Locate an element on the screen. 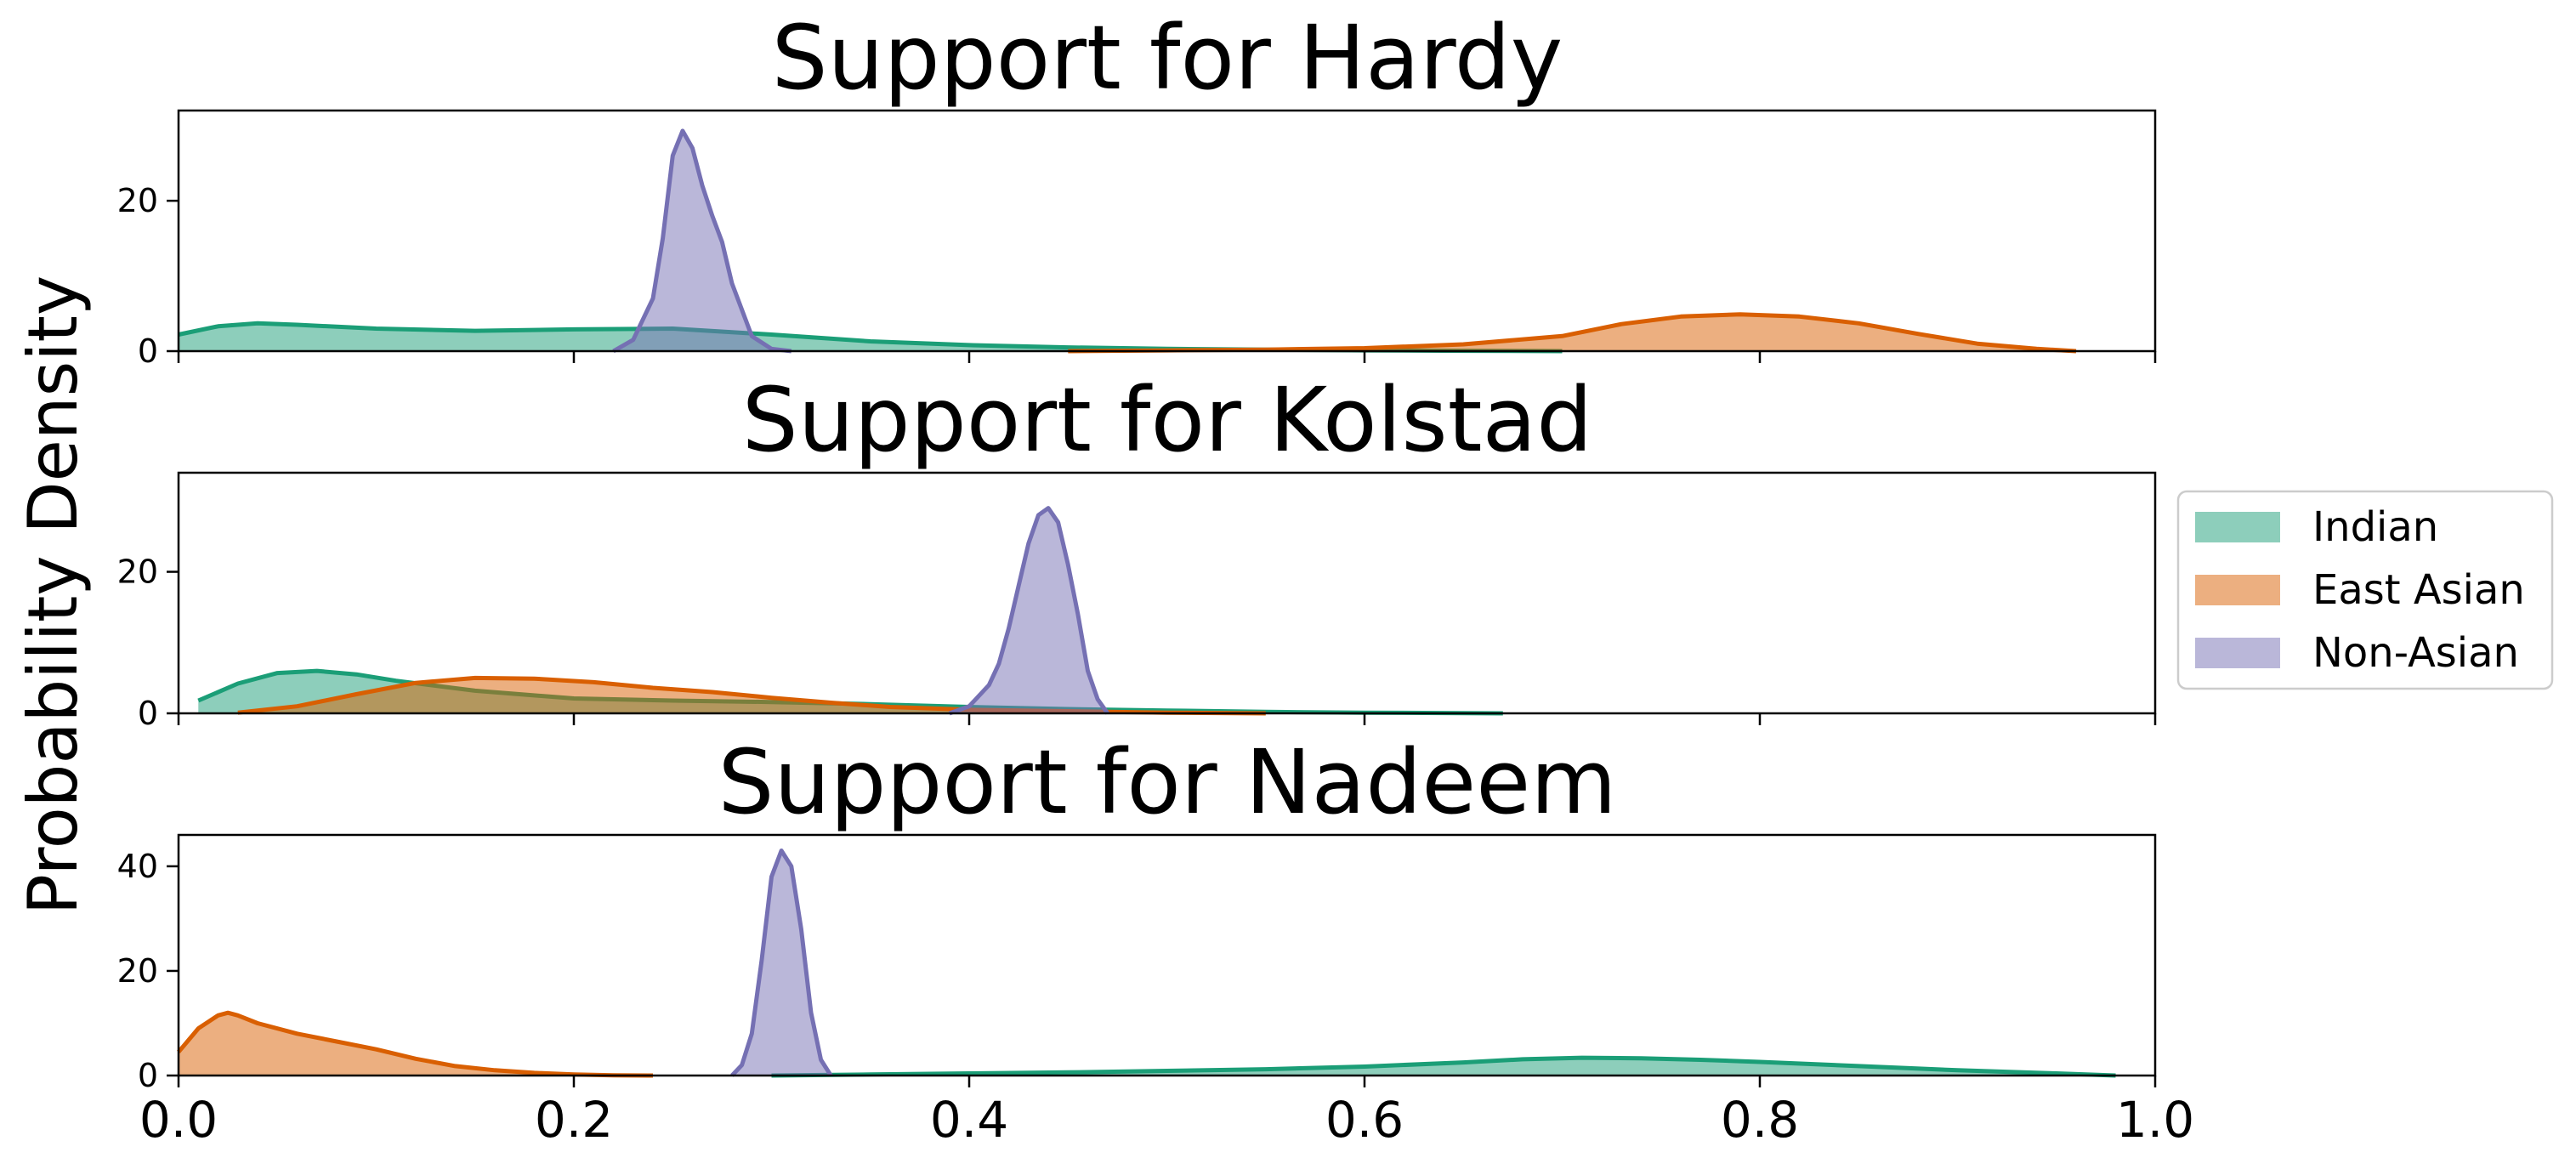 This screenshot has width=2576, height=1175. x-axis: 0.0 0.2 0.4 0.6 0.8 1.0 is located at coordinates (1167, 1112).